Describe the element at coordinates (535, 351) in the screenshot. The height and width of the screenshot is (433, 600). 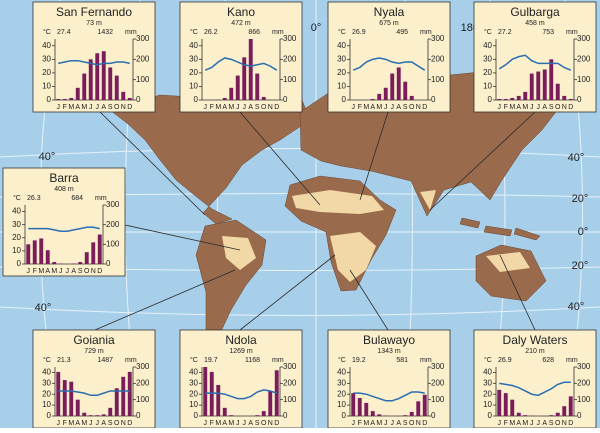
I see `elevation: 210 m` at that location.